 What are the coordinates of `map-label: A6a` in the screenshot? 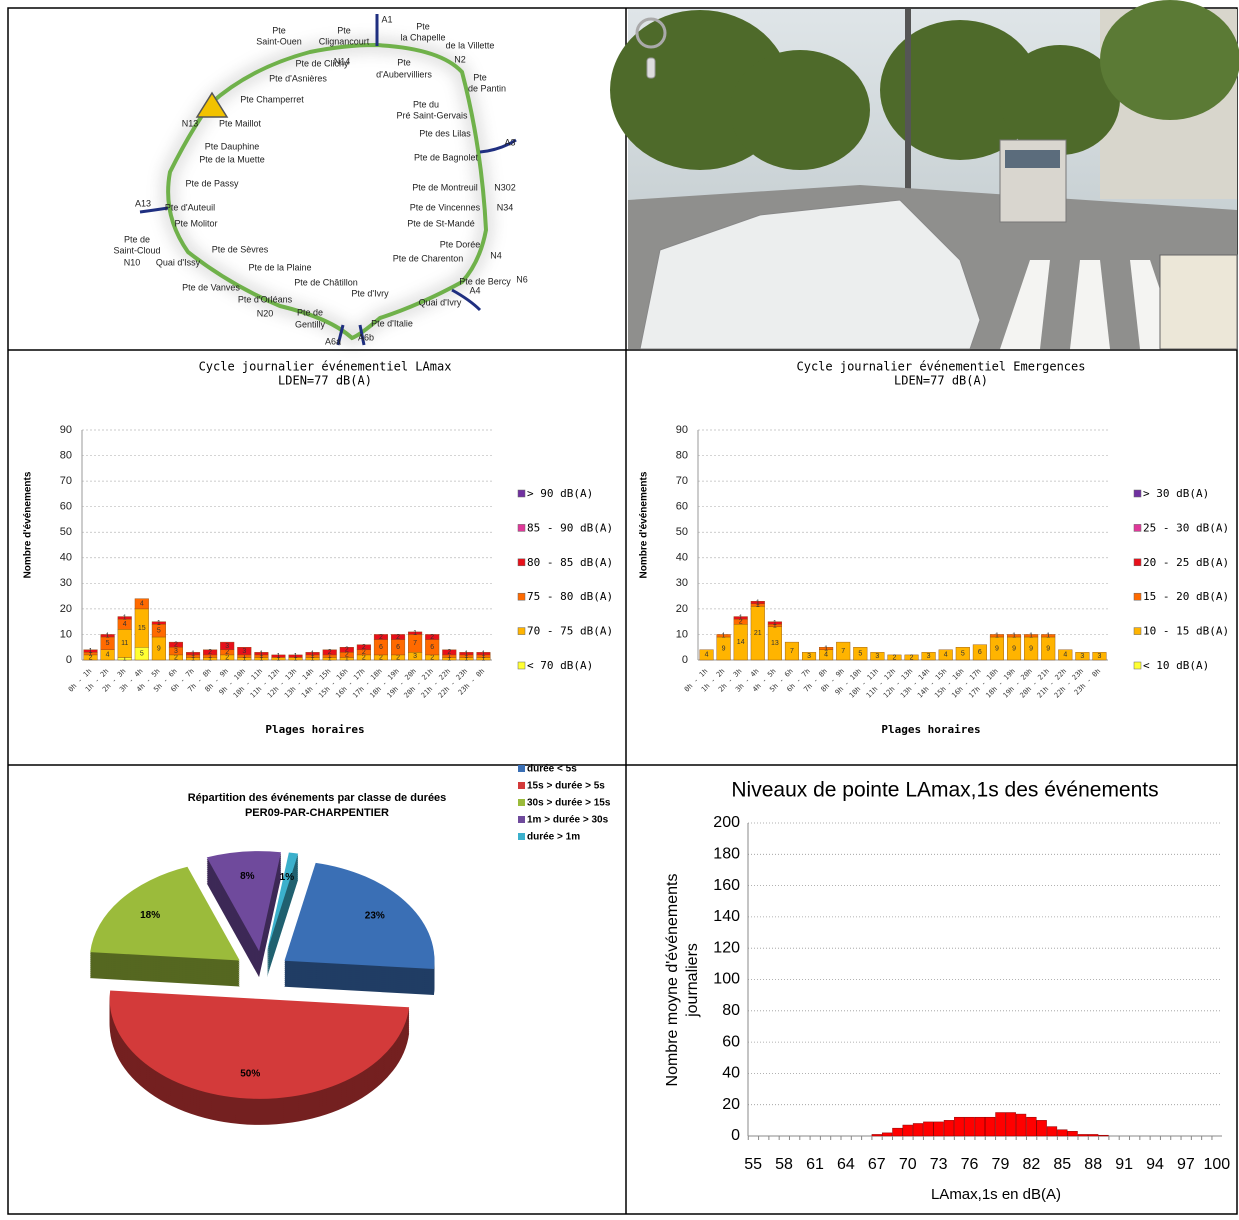 It's located at (333, 341).